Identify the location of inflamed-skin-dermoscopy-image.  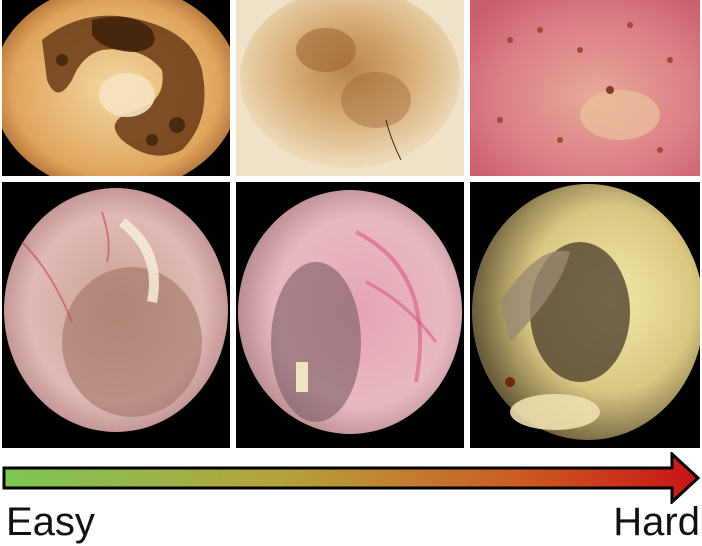
(585, 88).